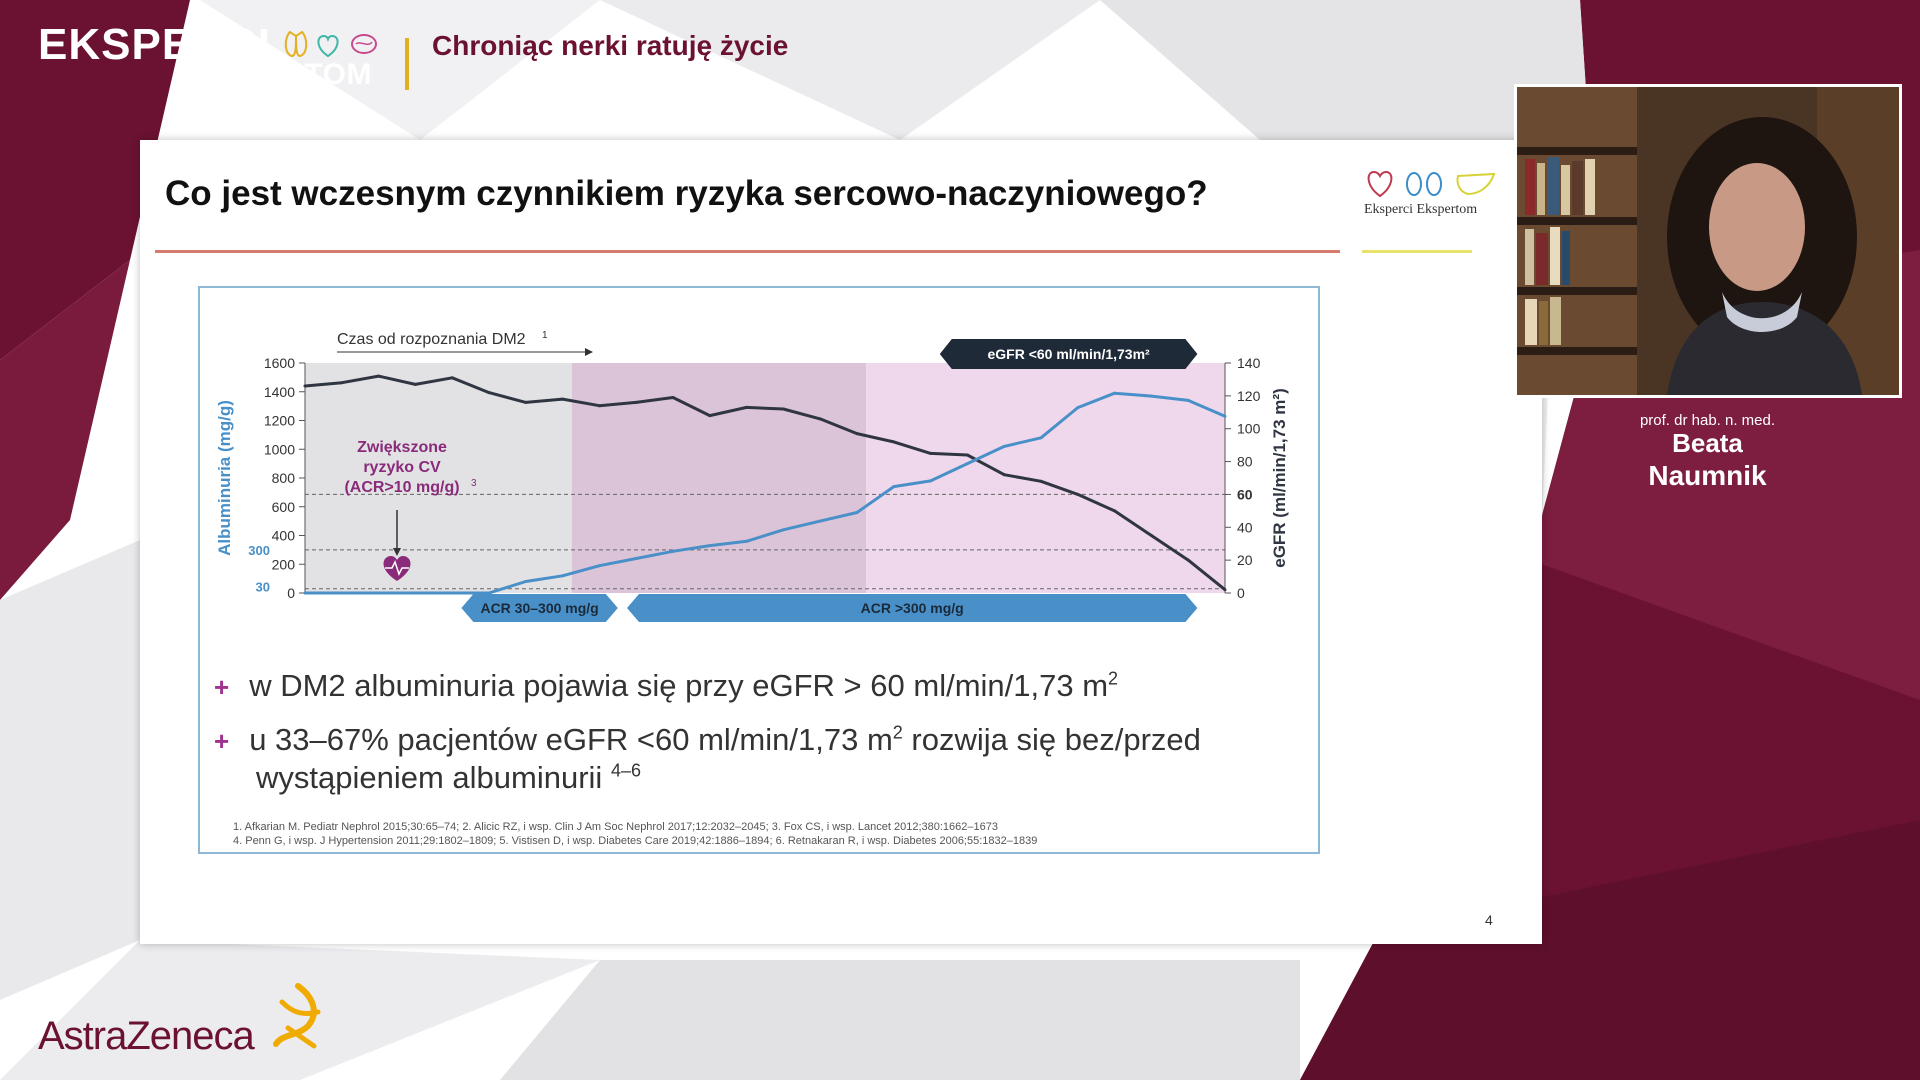 The image size is (1920, 1080). Describe the element at coordinates (397, 568) in the screenshot. I see `heartbeat-icon` at that location.